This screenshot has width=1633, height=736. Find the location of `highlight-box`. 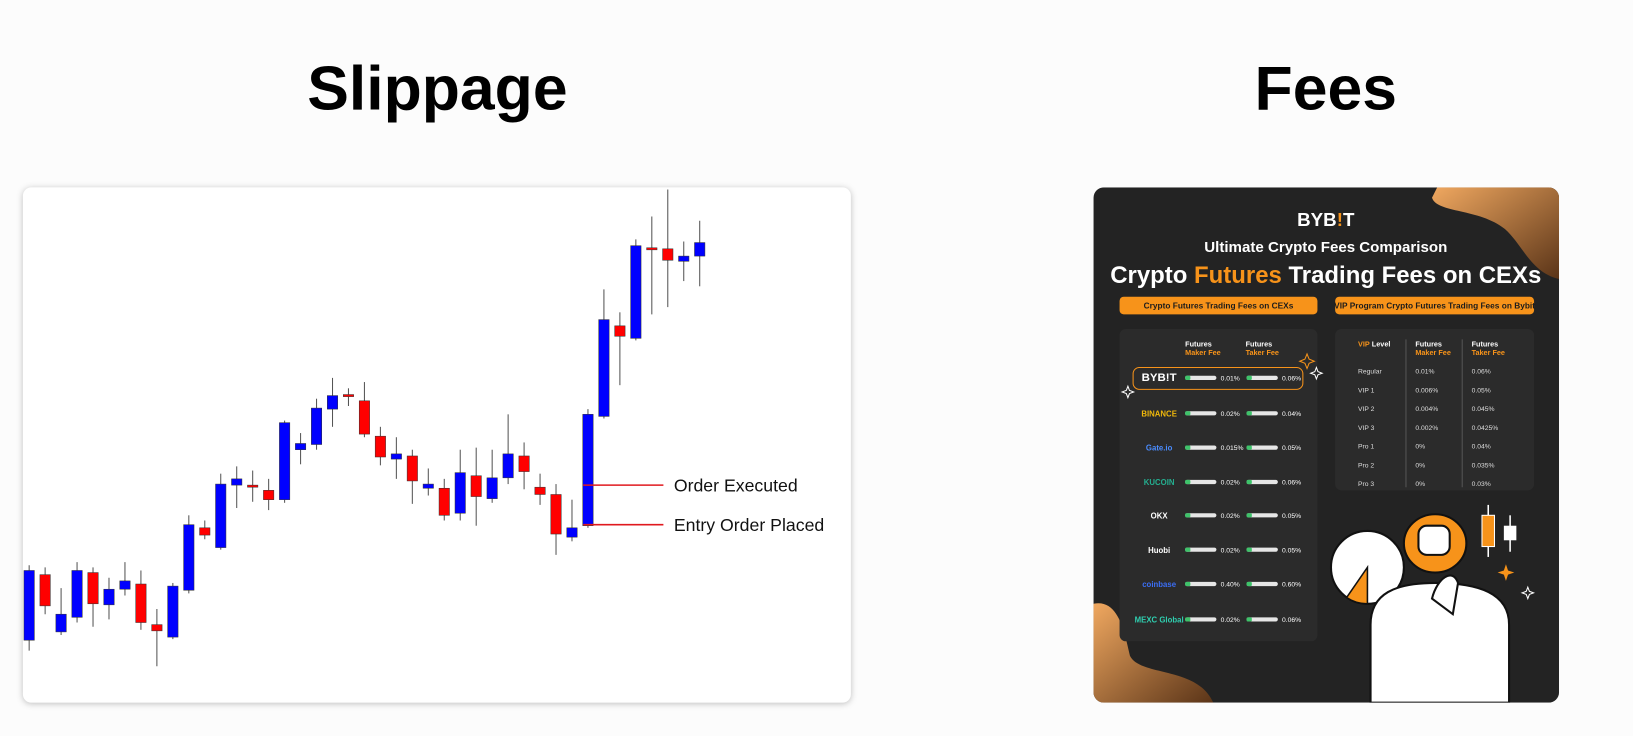

highlight-box is located at coordinates (1218, 378).